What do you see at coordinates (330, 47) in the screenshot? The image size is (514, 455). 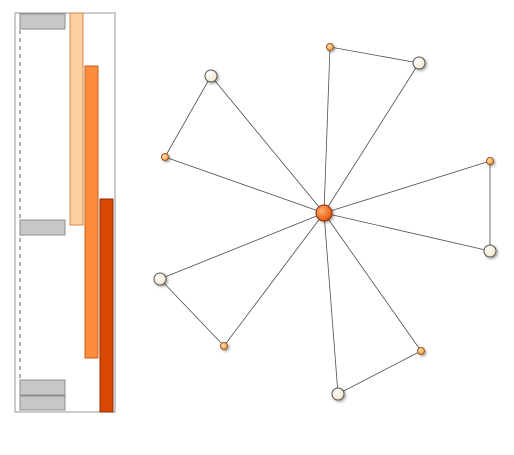 I see `node-n1` at bounding box center [330, 47].